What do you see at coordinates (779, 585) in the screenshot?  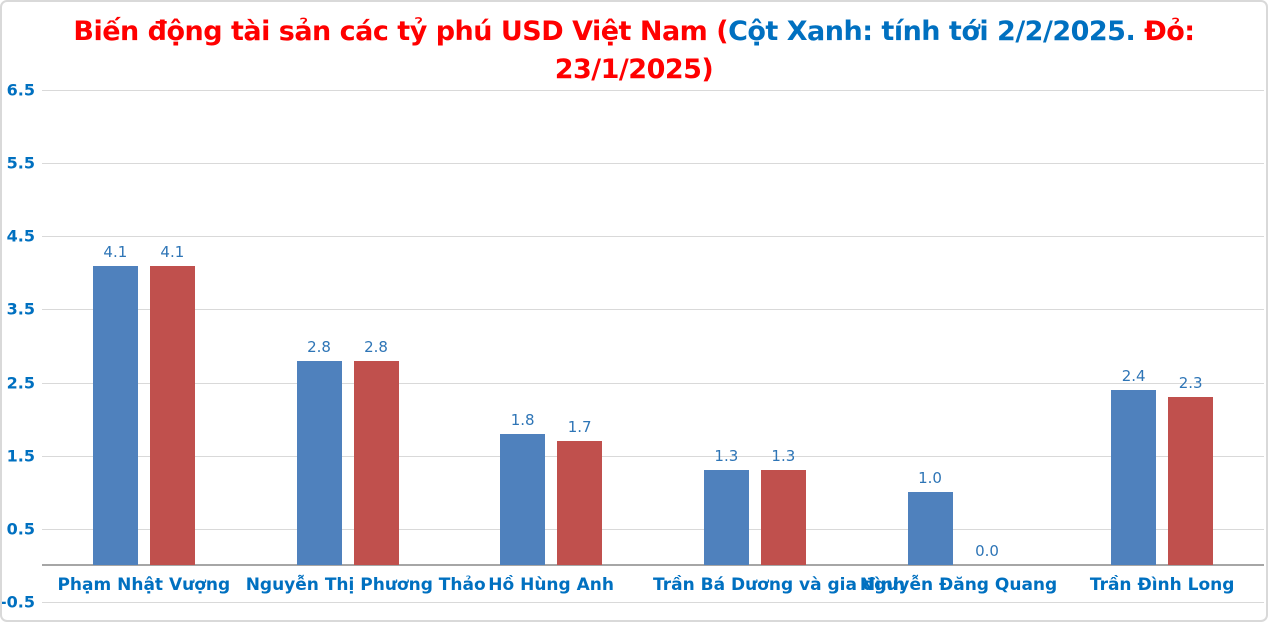 I see `category-label: Trần Bá Dương và gia đình` at bounding box center [779, 585].